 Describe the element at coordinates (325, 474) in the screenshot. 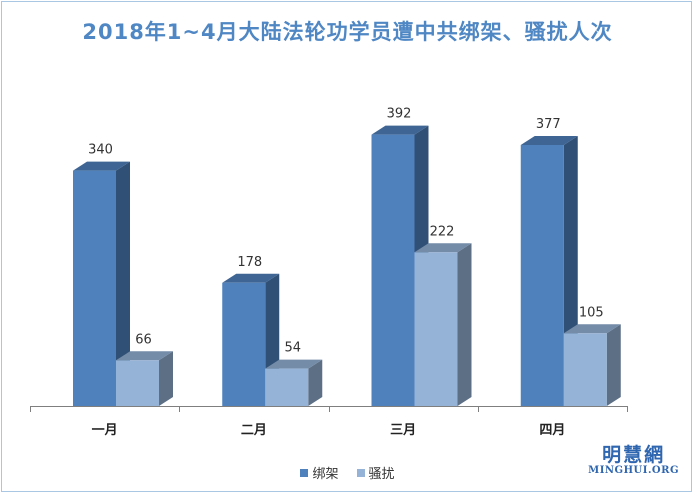

I see `legend-label-kidnap: 绑架` at that location.